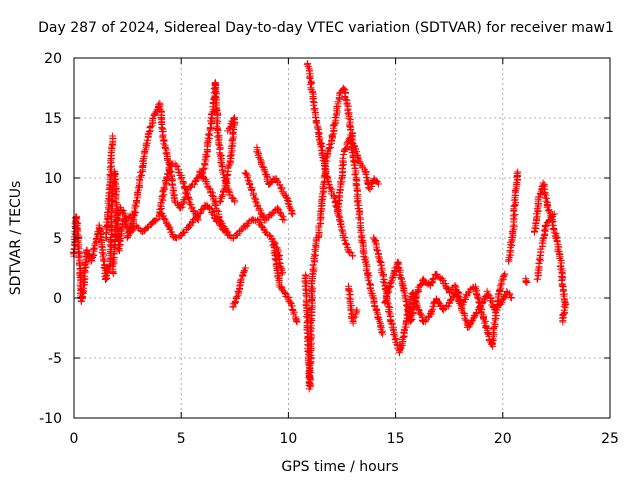 The height and width of the screenshot is (480, 640). Describe the element at coordinates (53, 119) in the screenshot. I see `y-tick-label: 15` at that location.